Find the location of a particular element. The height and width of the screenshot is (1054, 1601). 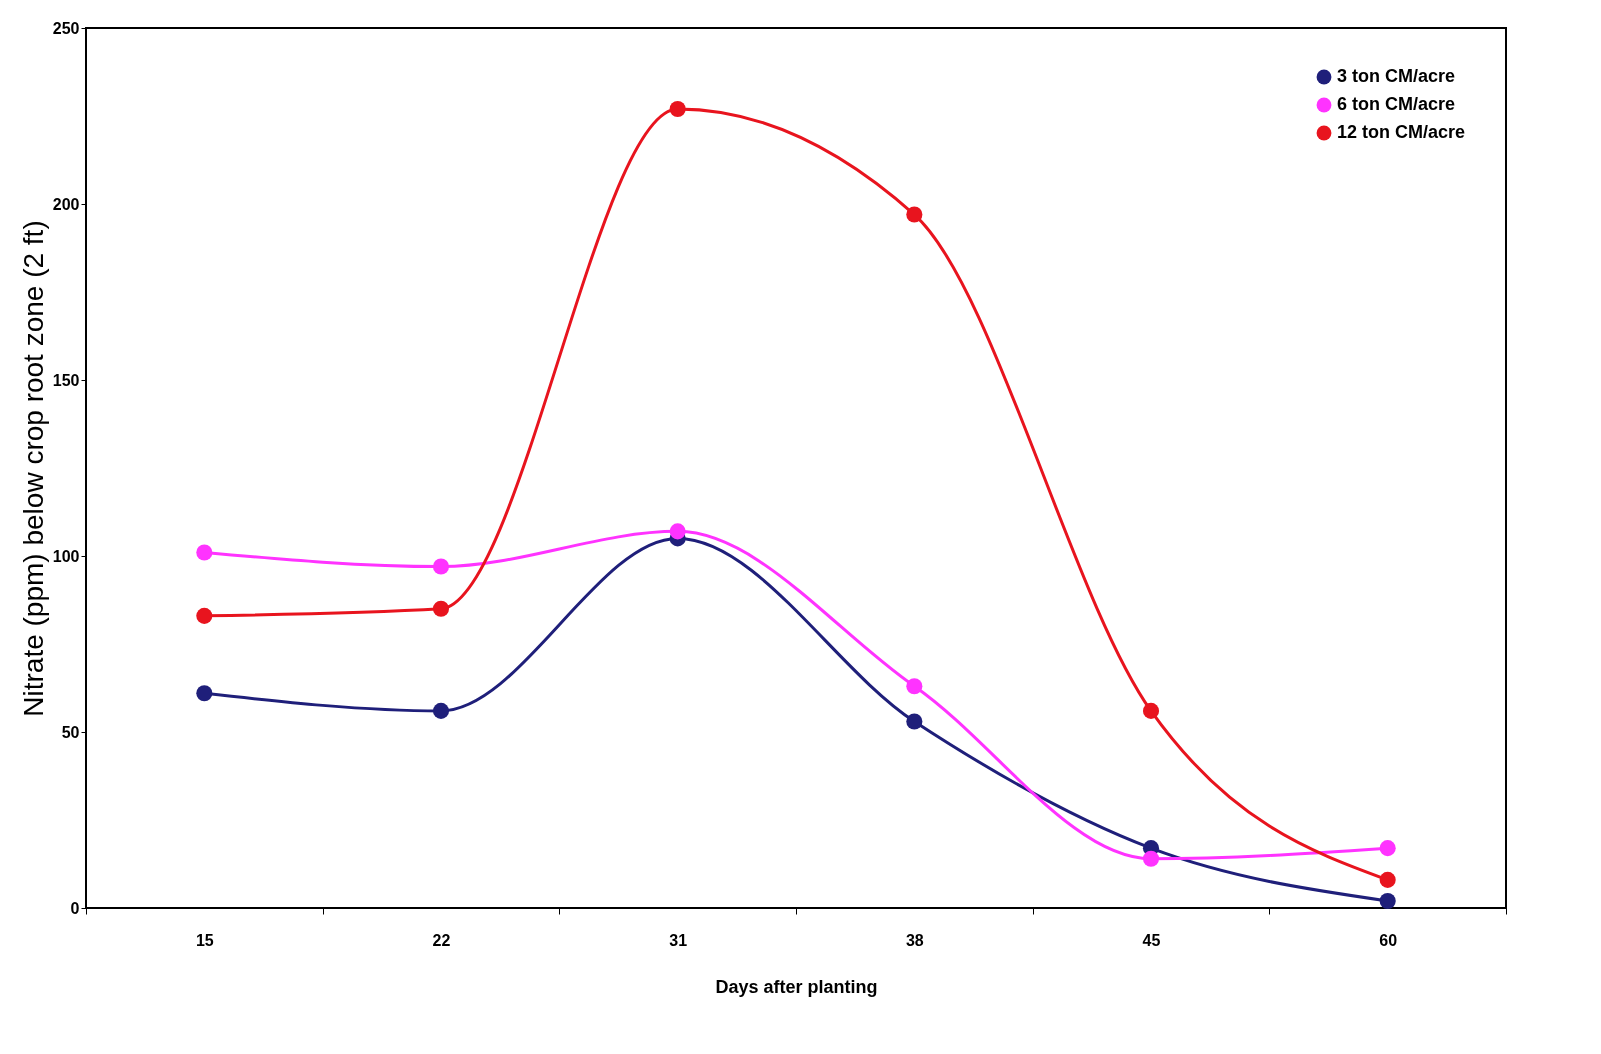

y-tick-label: 250 is located at coordinates (66, 28).